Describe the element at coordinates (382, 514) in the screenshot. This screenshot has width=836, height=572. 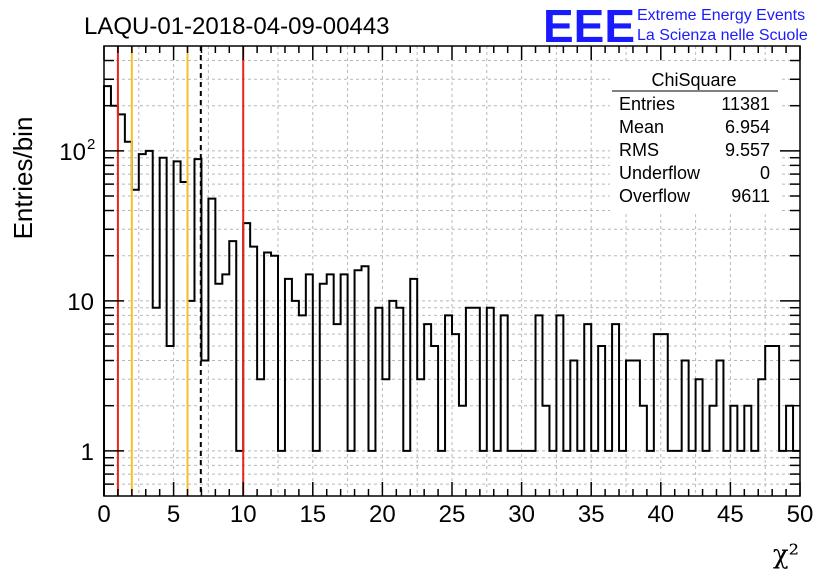
I see `x-tick-label: 20` at that location.